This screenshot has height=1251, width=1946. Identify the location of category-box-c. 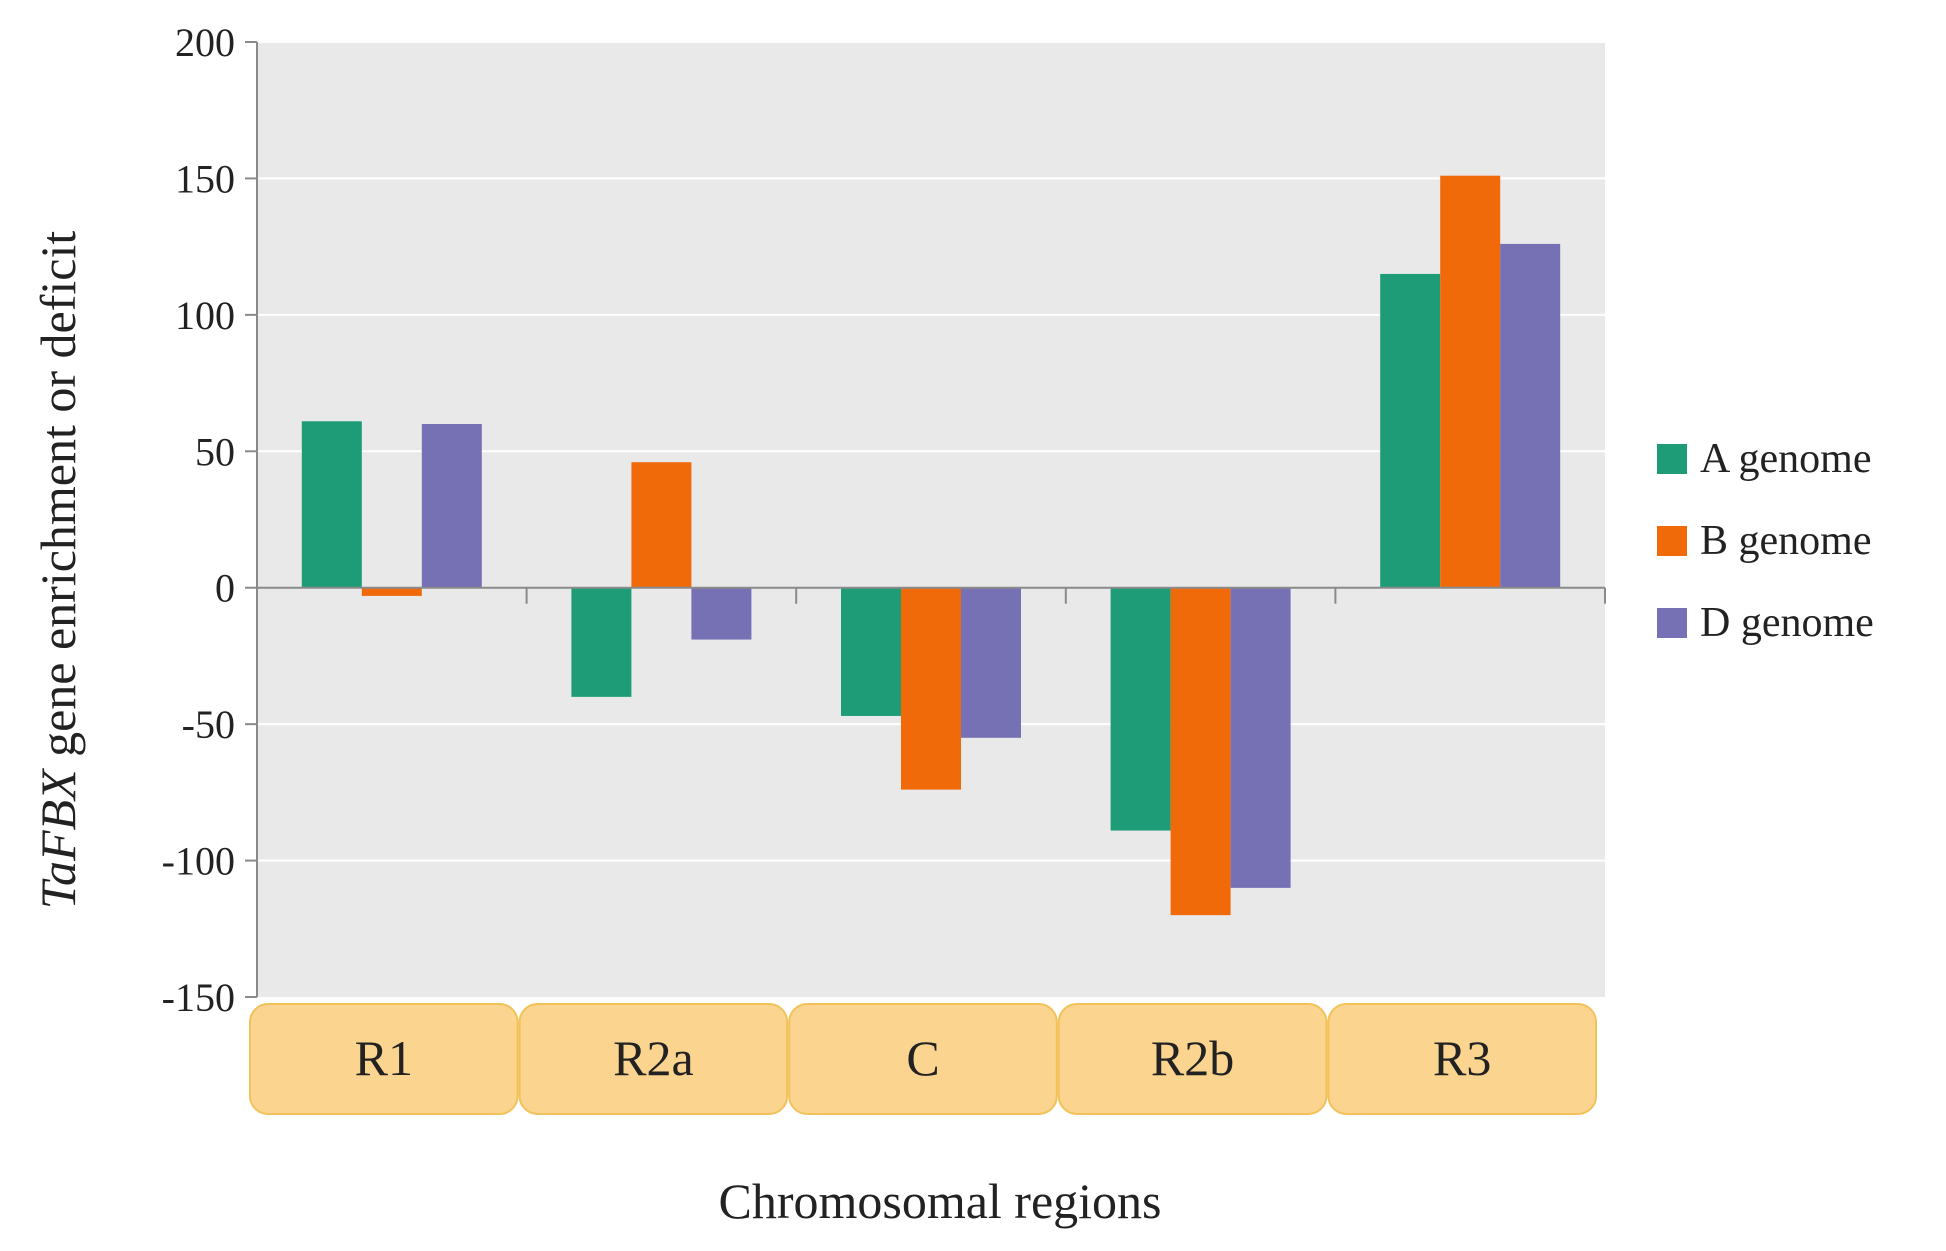
(923, 1059).